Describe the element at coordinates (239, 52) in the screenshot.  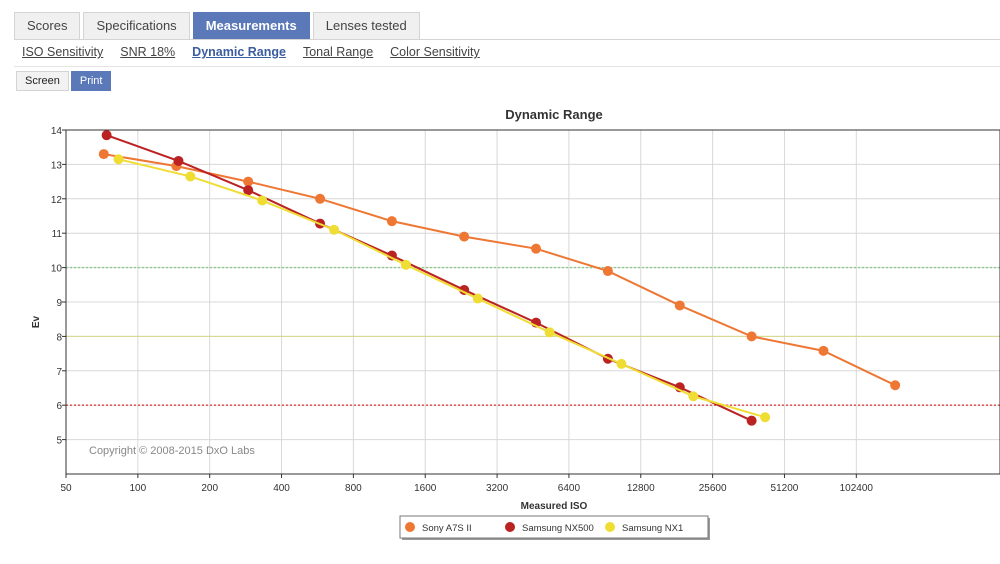
I see `subtab-dynamic-range: Dynamic Range` at that location.